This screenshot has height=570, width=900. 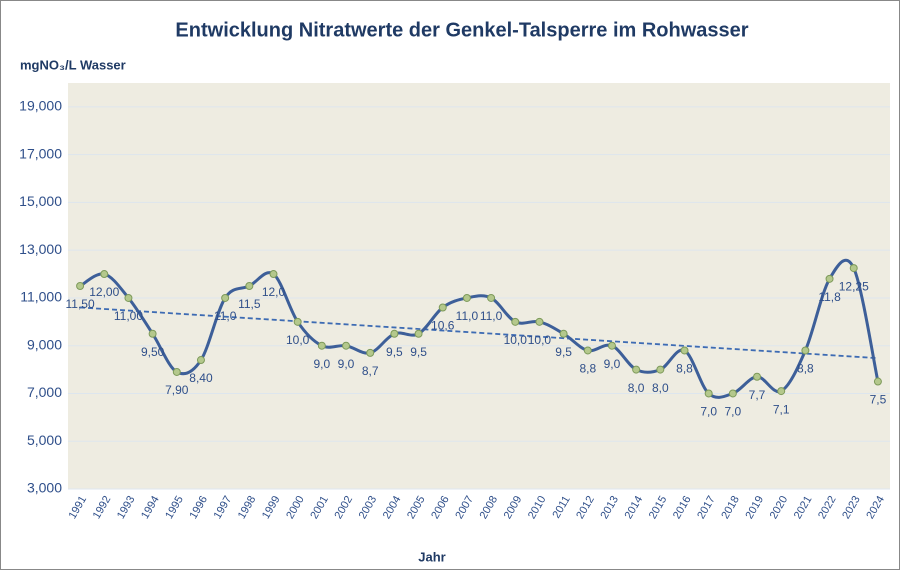 What do you see at coordinates (153, 352) in the screenshot?
I see `data-label: 9,50` at bounding box center [153, 352].